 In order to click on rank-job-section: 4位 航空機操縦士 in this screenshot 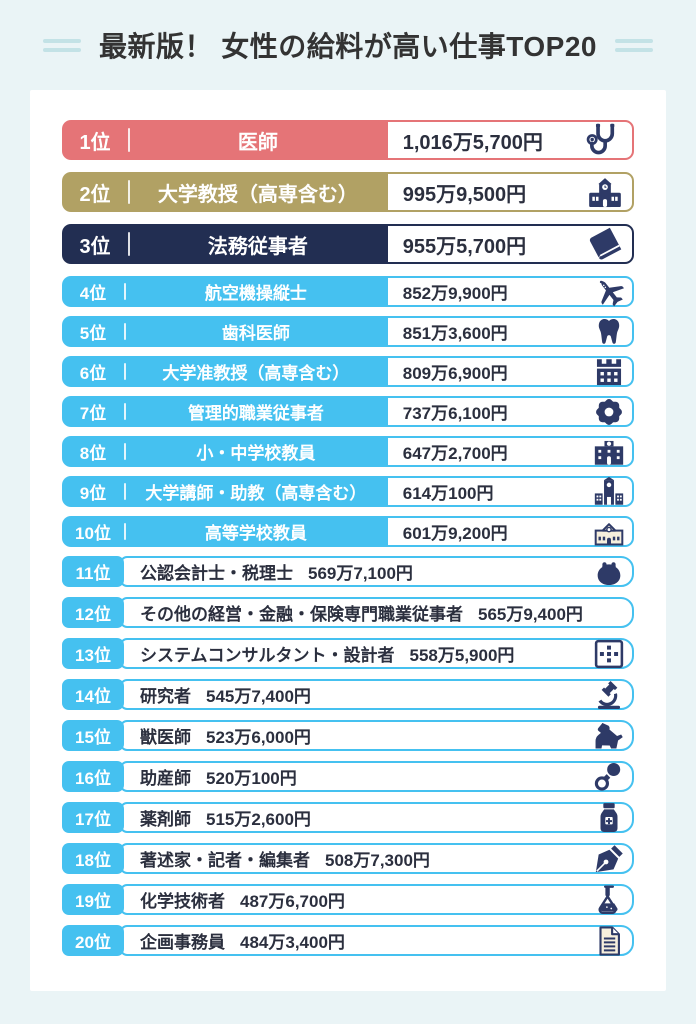, I will do `click(224, 291)`.